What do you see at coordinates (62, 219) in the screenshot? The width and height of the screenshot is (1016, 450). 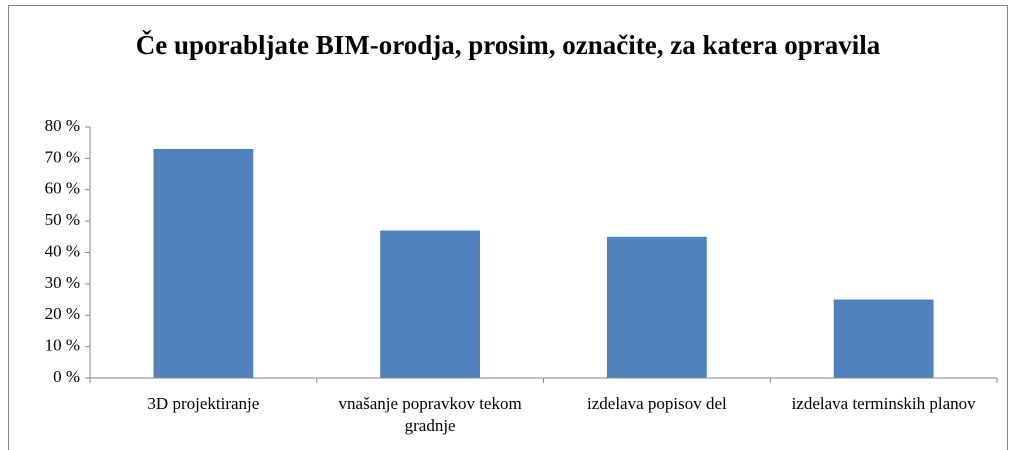 I see `y-tick-label: 50 %` at bounding box center [62, 219].